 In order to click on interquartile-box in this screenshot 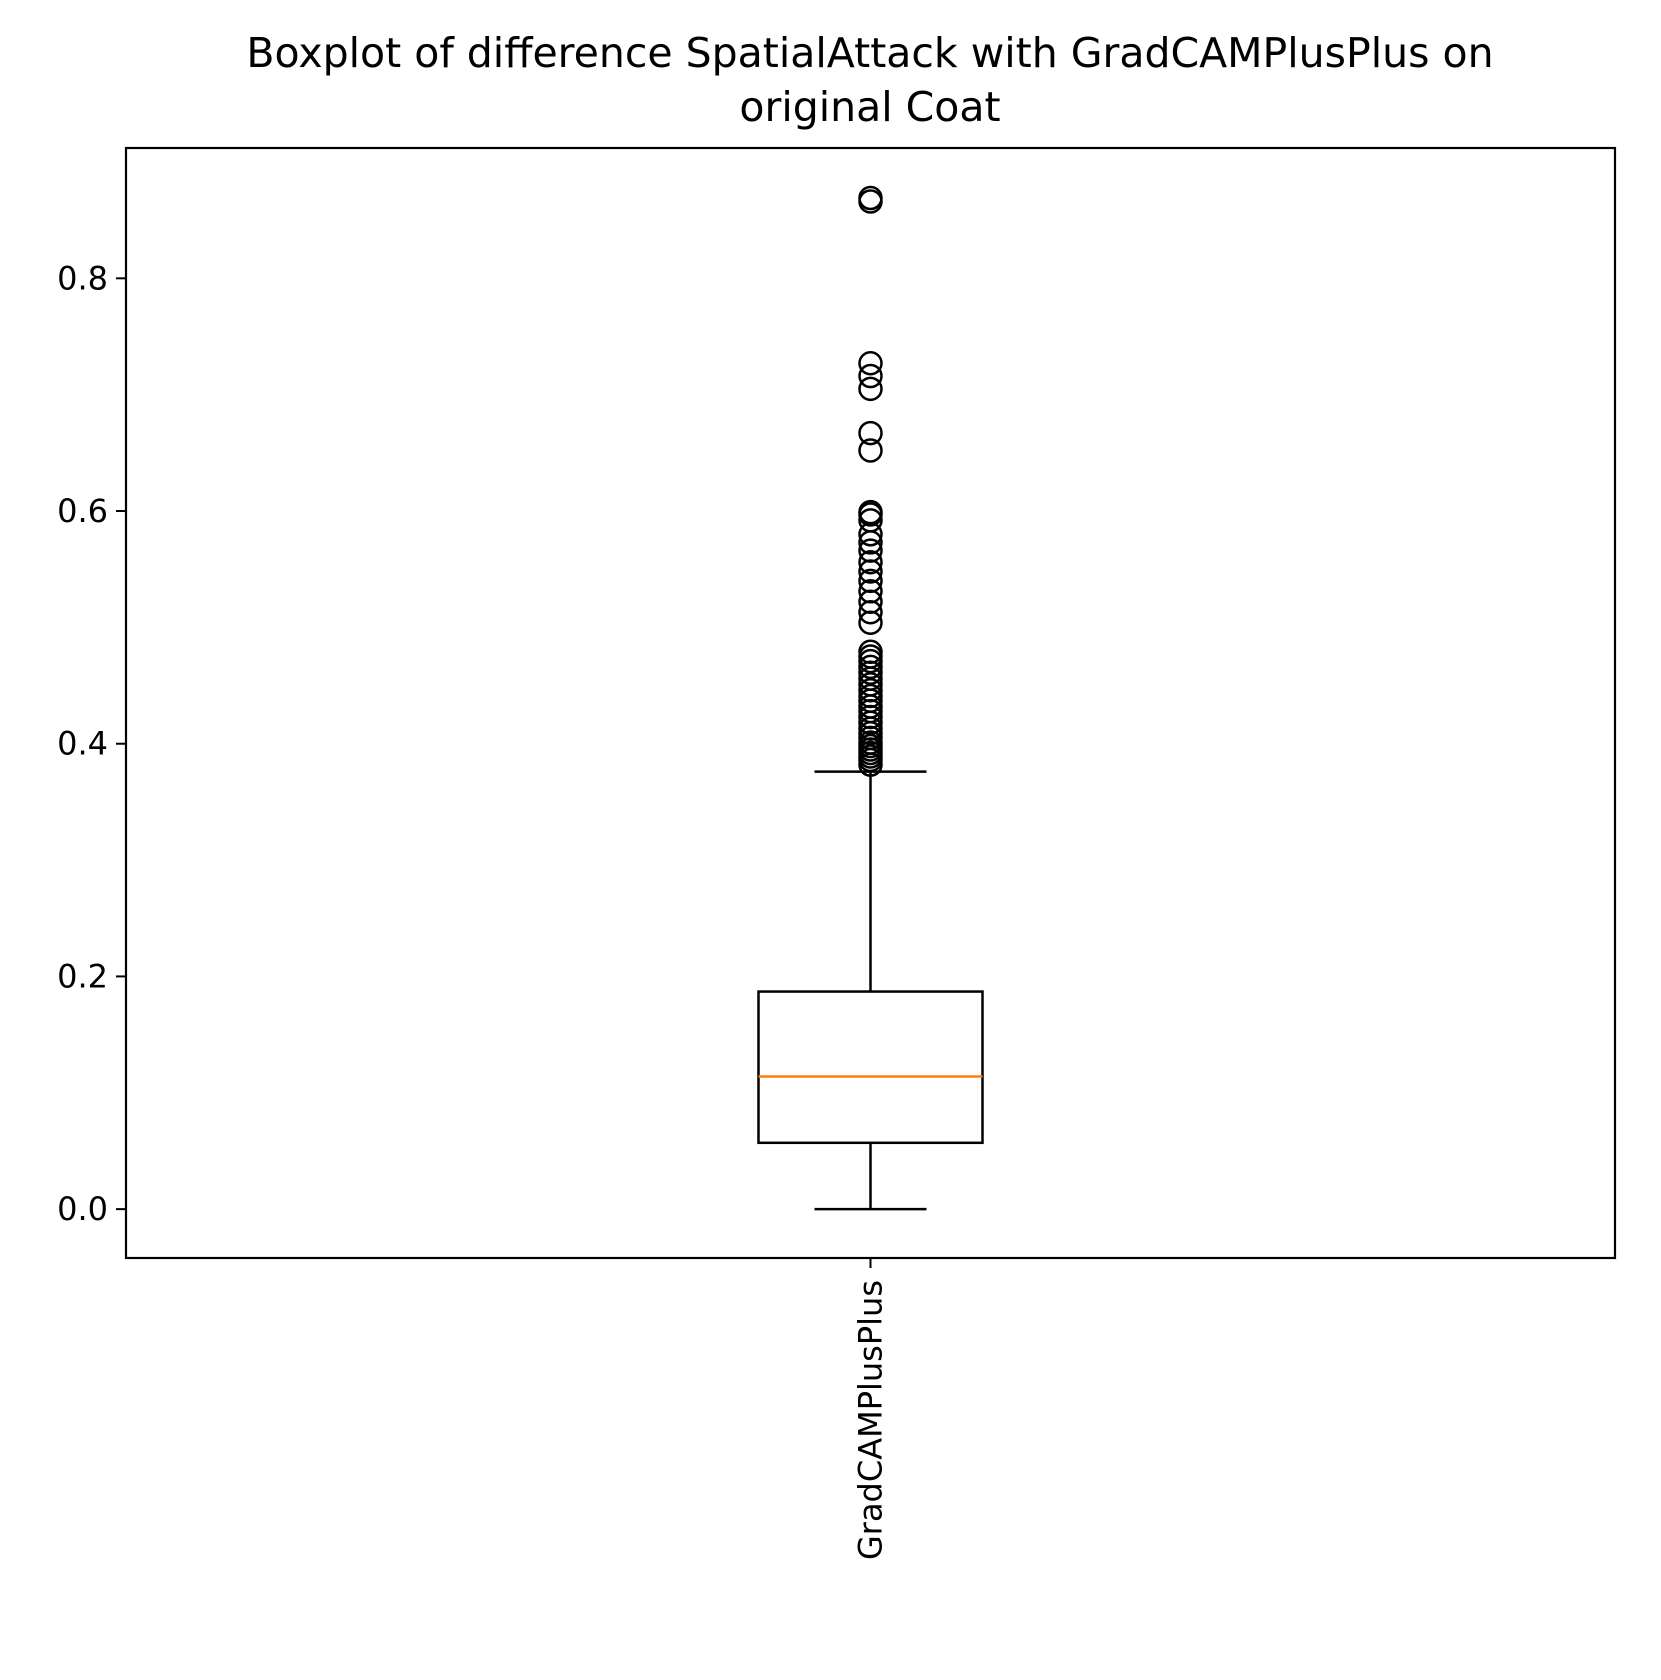, I will do `click(870, 1067)`.